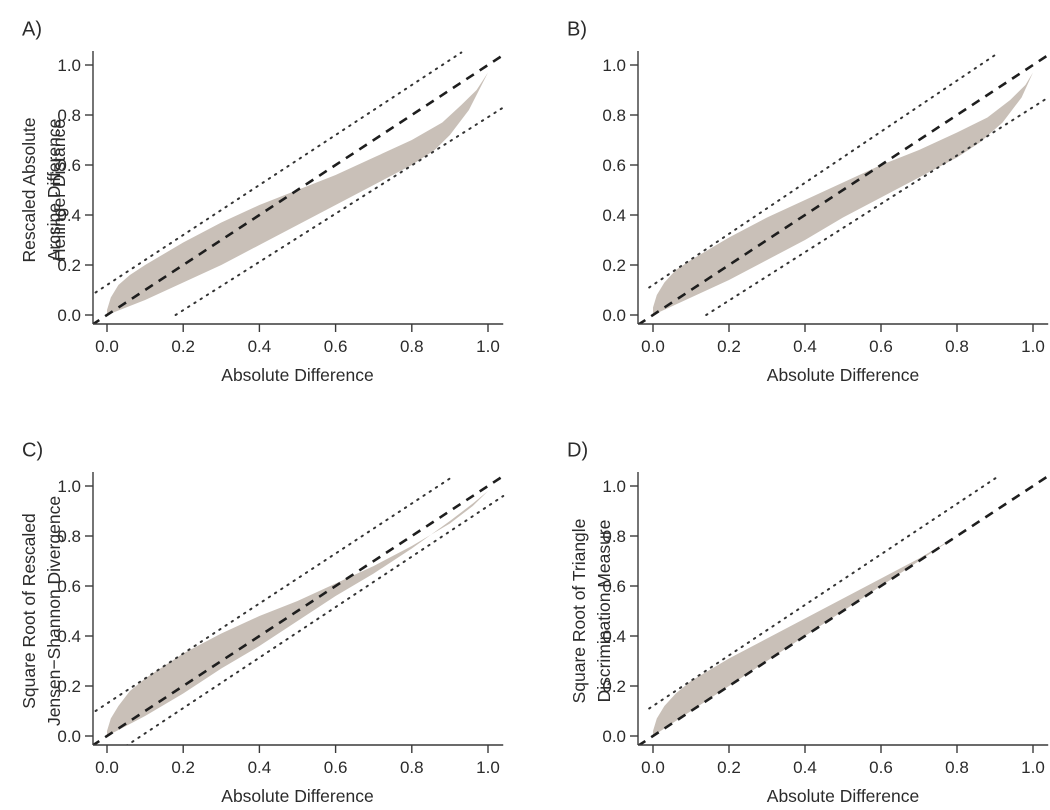  I want to click on panel-label: A), so click(32, 30).